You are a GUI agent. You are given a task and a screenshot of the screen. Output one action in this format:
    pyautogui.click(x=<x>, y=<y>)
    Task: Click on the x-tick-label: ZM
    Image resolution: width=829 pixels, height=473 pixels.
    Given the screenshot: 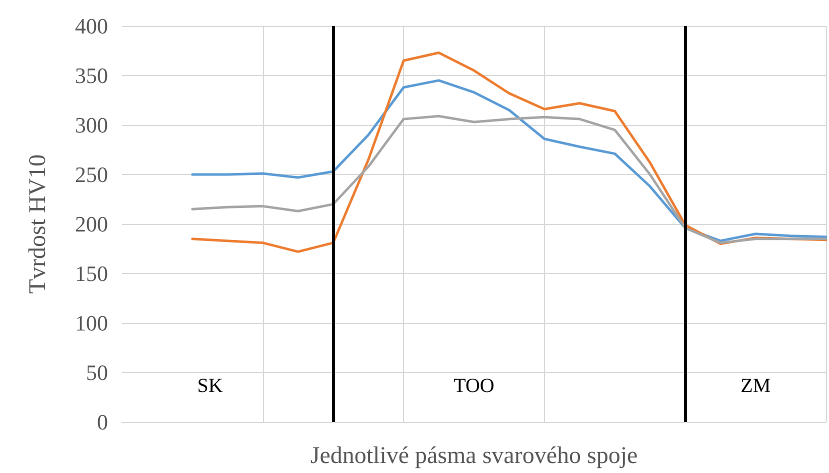 What is the action you would take?
    pyautogui.click(x=755, y=386)
    